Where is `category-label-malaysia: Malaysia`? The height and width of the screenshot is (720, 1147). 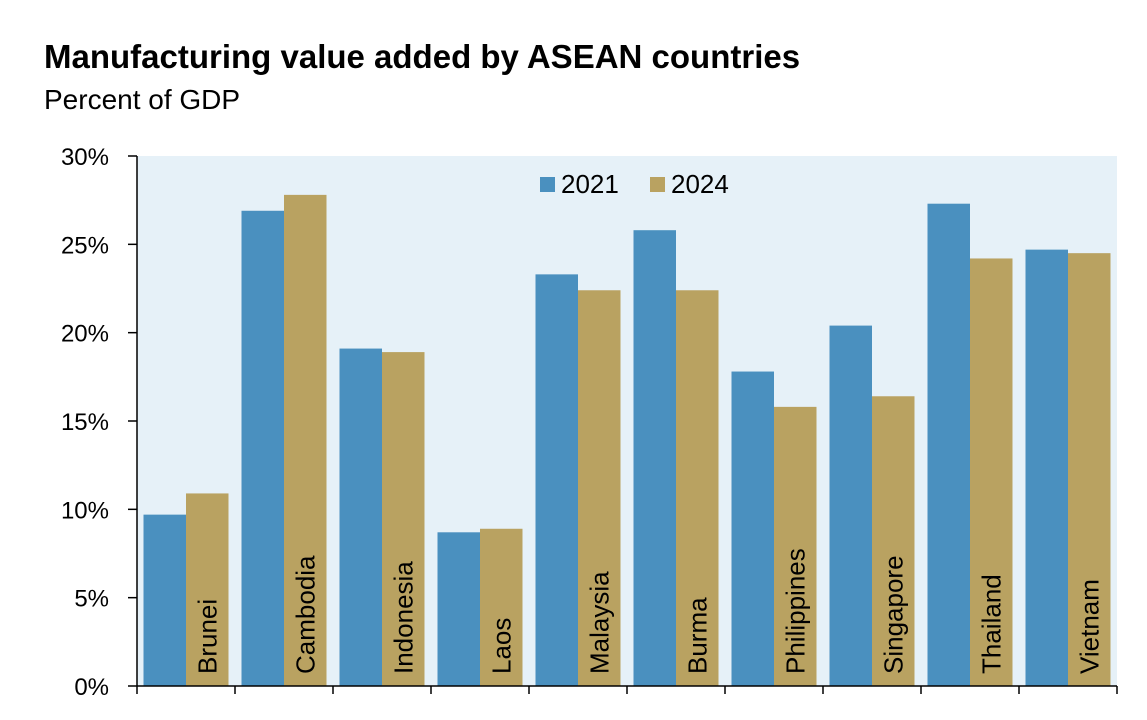 category-label-malaysia: Malaysia is located at coordinates (599, 622).